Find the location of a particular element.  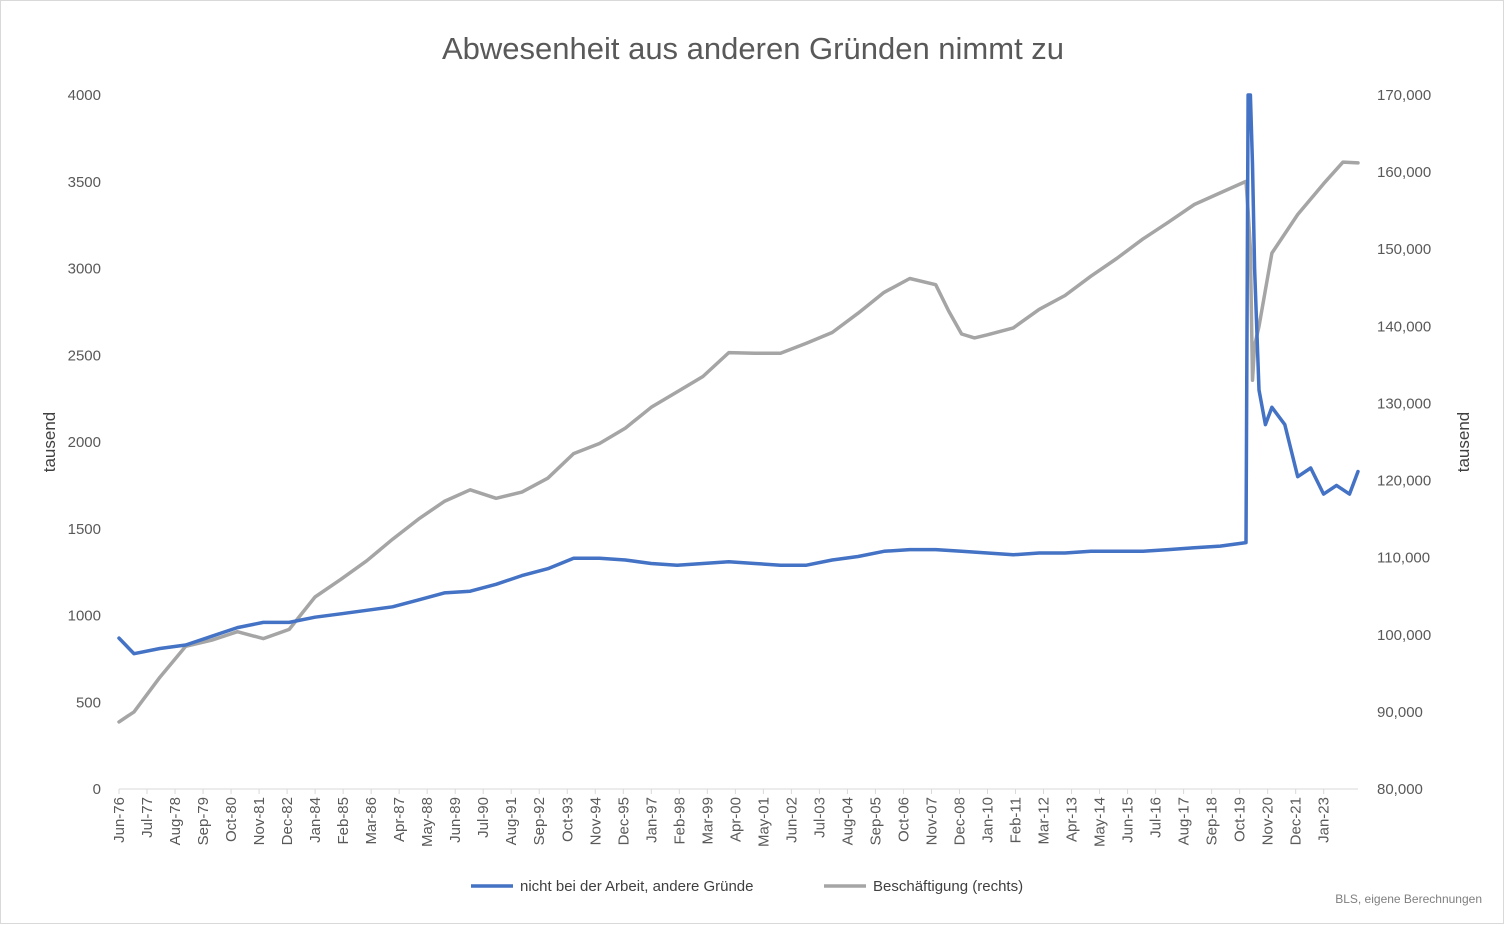

right-y-tick-label: 150,000 is located at coordinates (1404, 249).